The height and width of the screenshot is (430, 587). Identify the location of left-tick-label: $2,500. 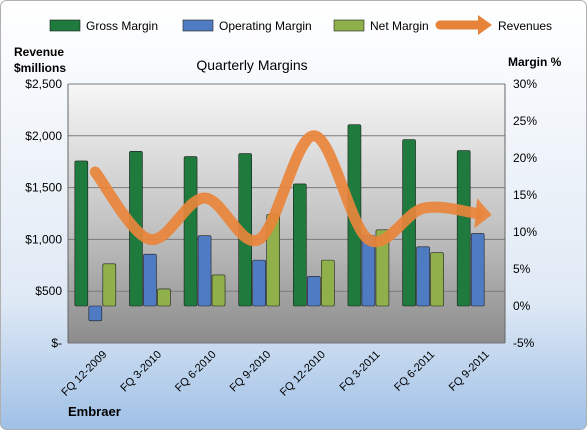
(43, 84).